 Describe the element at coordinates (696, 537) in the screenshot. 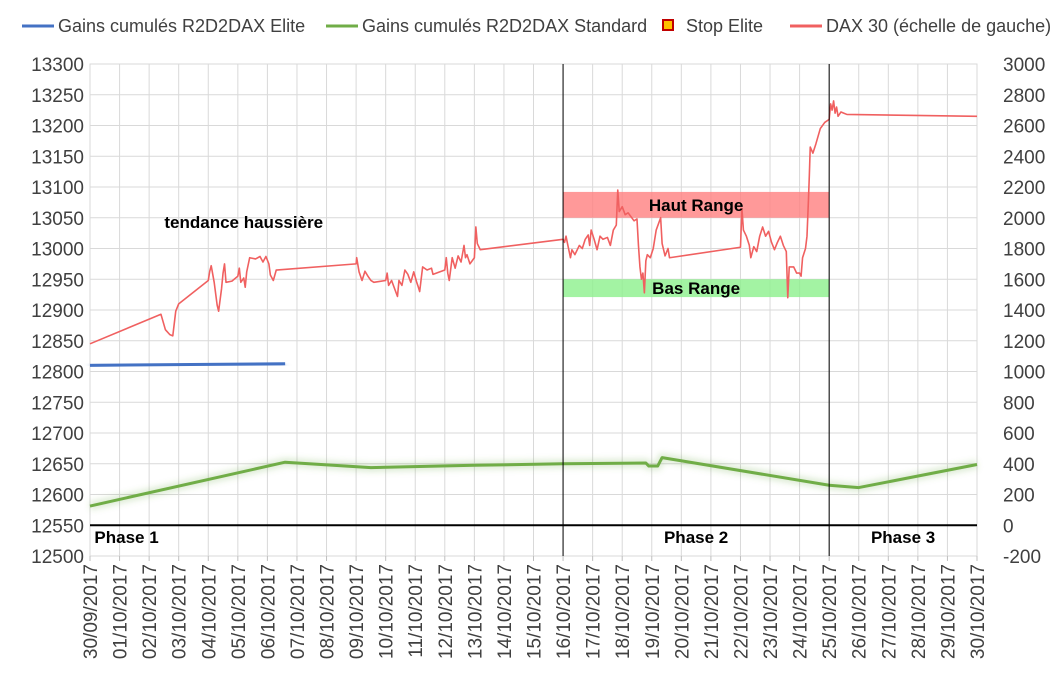

I see `phase-label: Phase 2` at that location.